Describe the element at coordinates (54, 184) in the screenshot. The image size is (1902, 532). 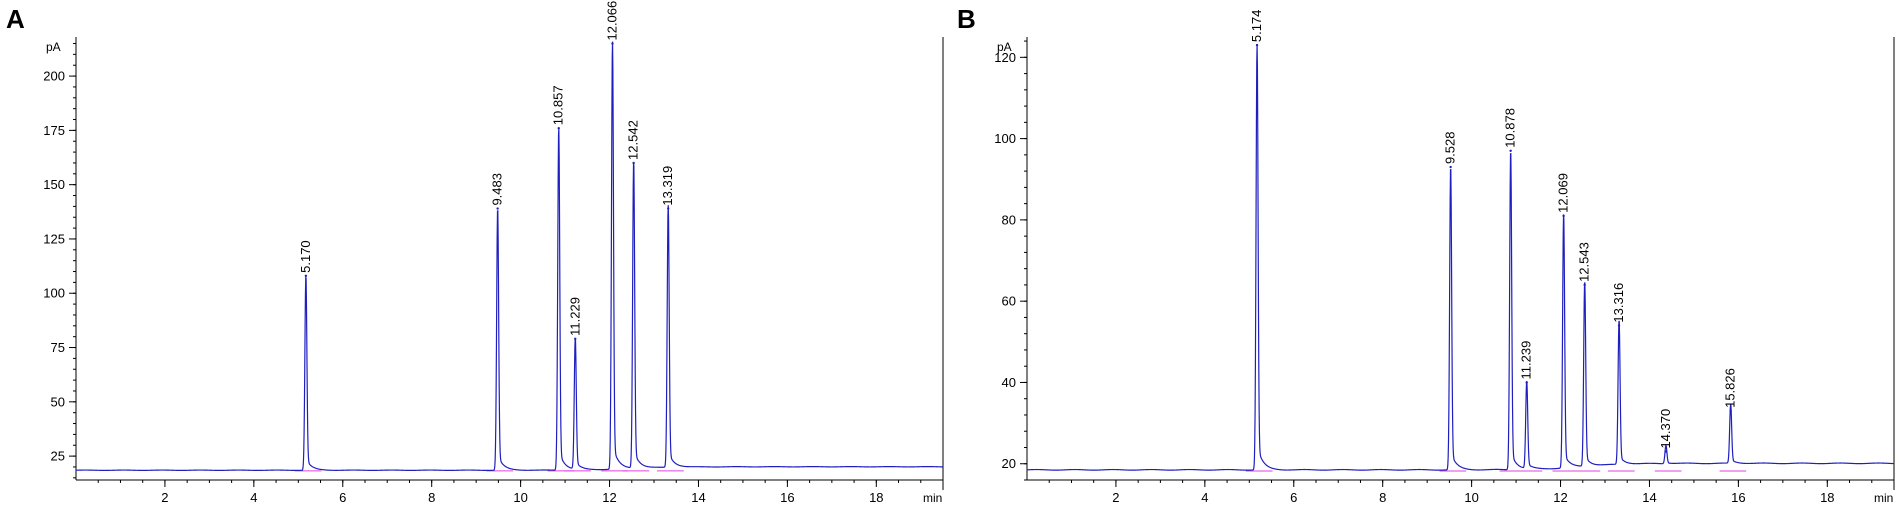
I see `y-tick-label: 150` at that location.